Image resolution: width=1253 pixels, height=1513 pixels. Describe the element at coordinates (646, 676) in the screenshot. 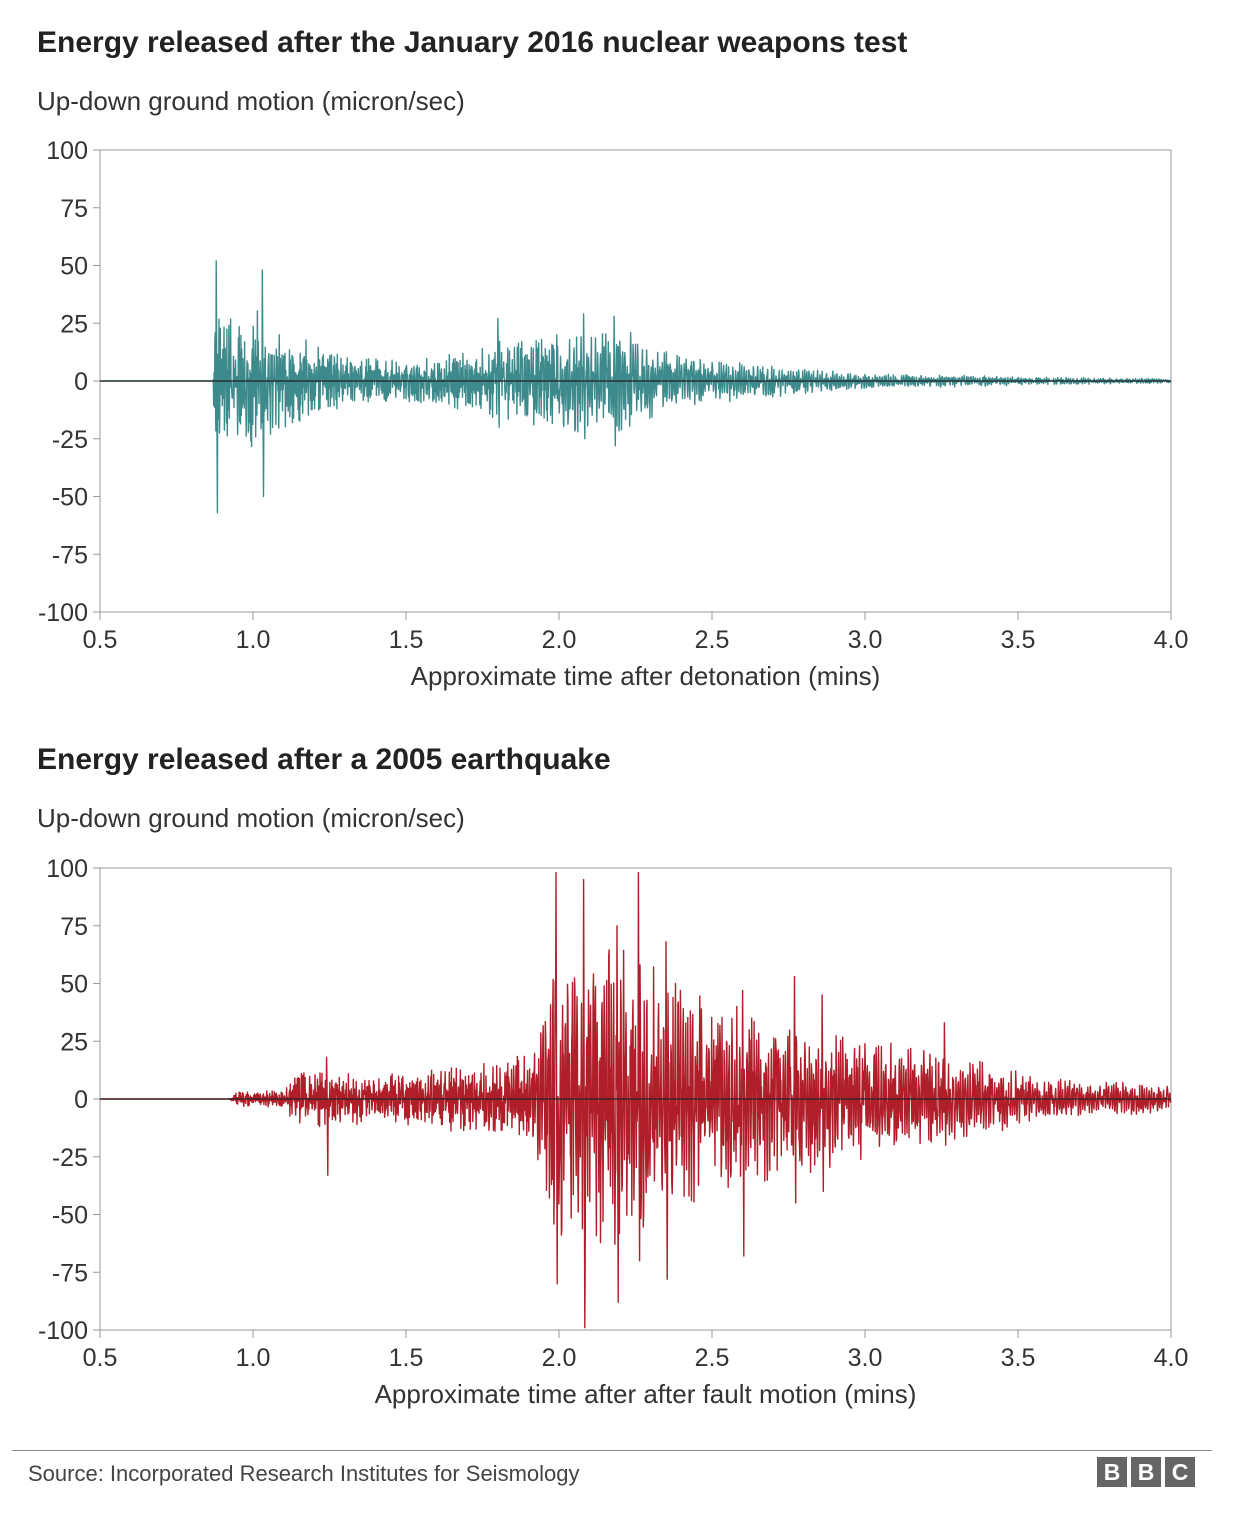

I see `x-axis-label: Approximate time after detonation (mins)` at that location.